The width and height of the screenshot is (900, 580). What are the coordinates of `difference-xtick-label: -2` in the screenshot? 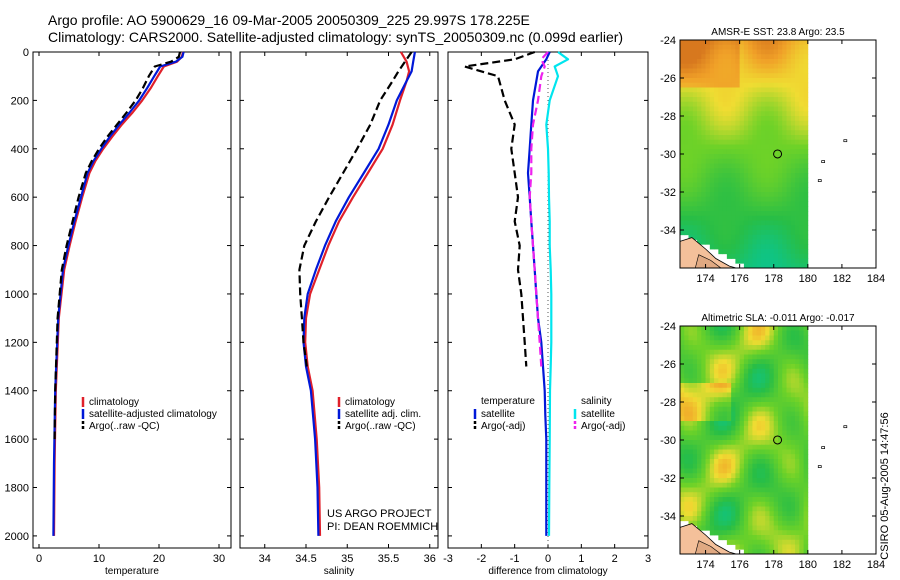 It's located at (481, 559).